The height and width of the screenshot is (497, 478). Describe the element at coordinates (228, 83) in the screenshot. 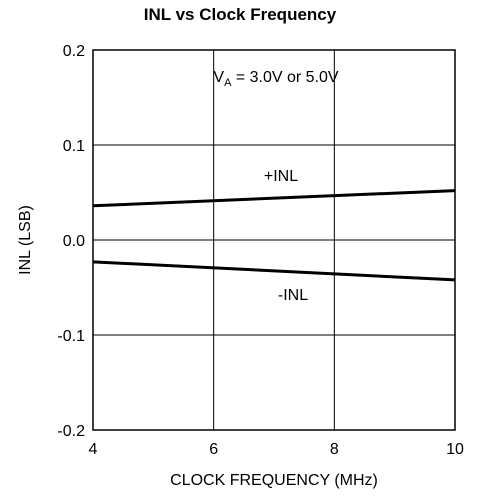

I see `annotation-subscript: A` at that location.